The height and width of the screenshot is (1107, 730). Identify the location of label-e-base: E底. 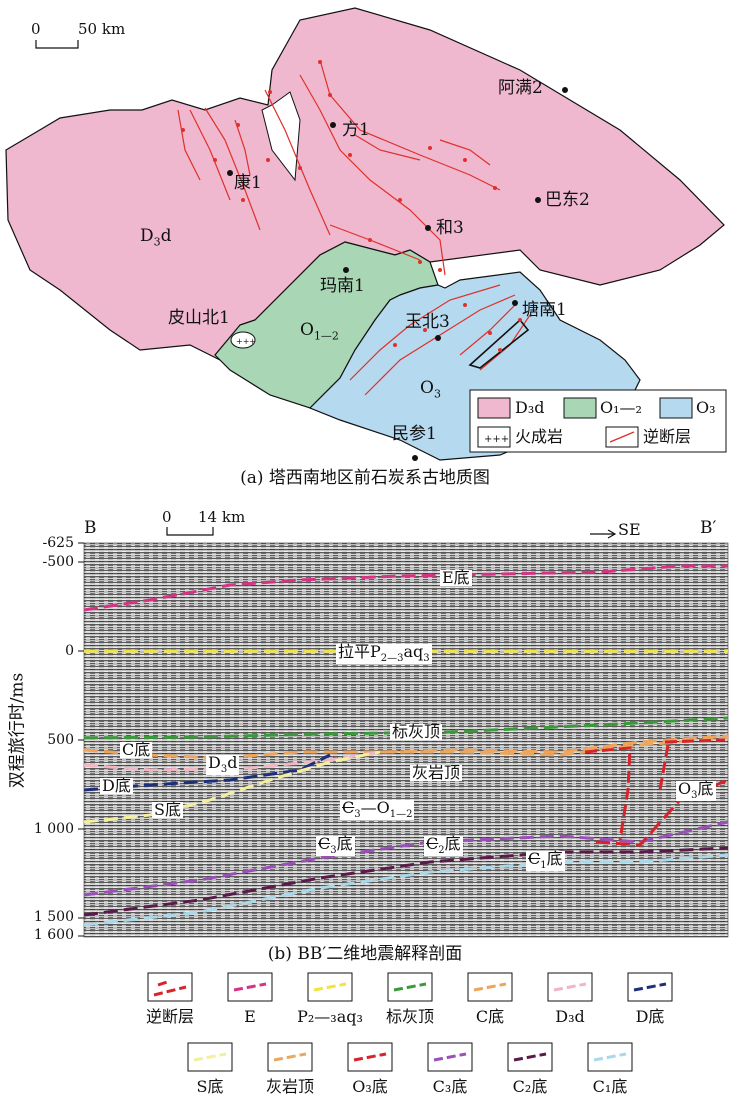
(456, 577).